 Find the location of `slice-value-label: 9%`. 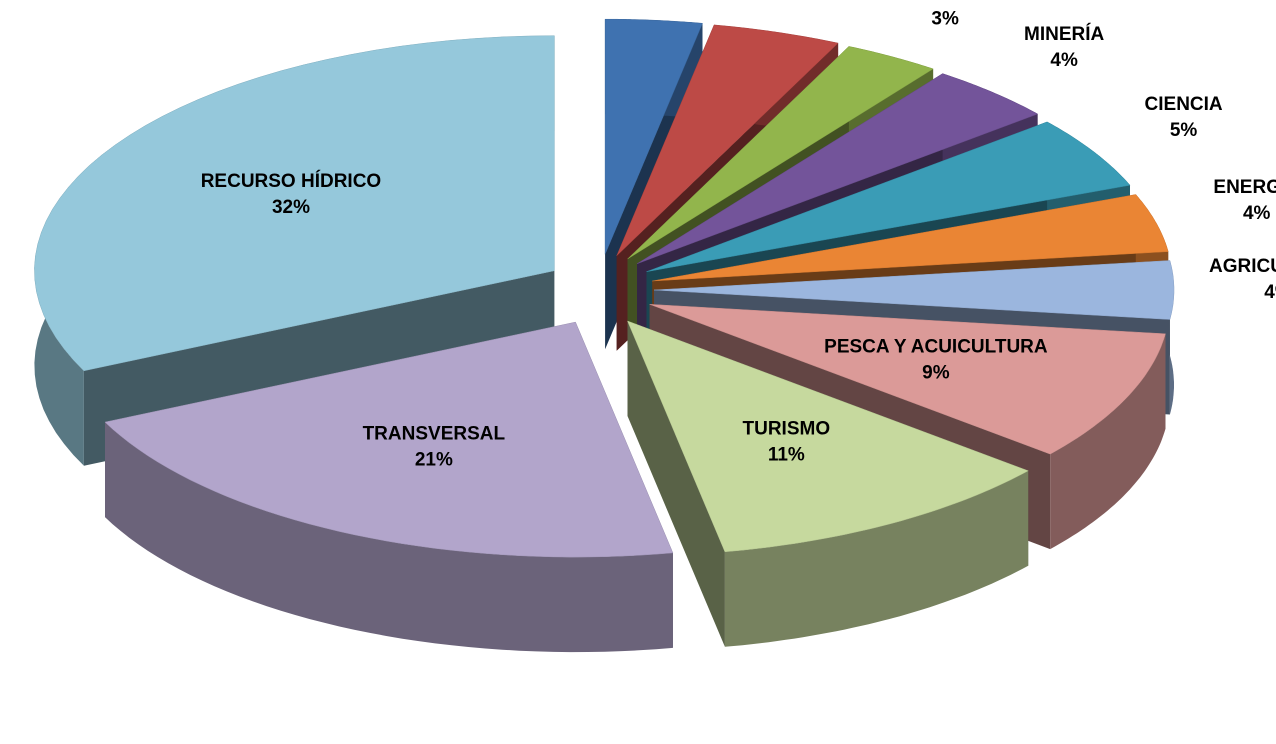

slice-value-label: 9% is located at coordinates (936, 372).